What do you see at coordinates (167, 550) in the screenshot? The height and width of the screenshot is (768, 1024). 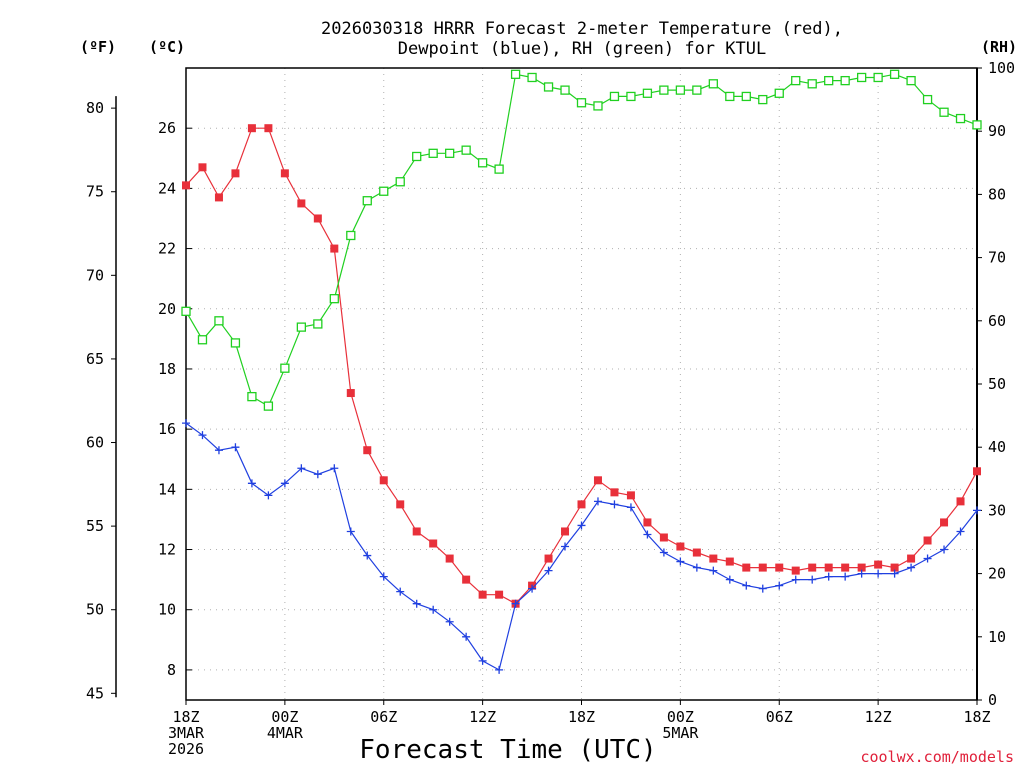 I see `celsius-tick-label: 12` at bounding box center [167, 550].